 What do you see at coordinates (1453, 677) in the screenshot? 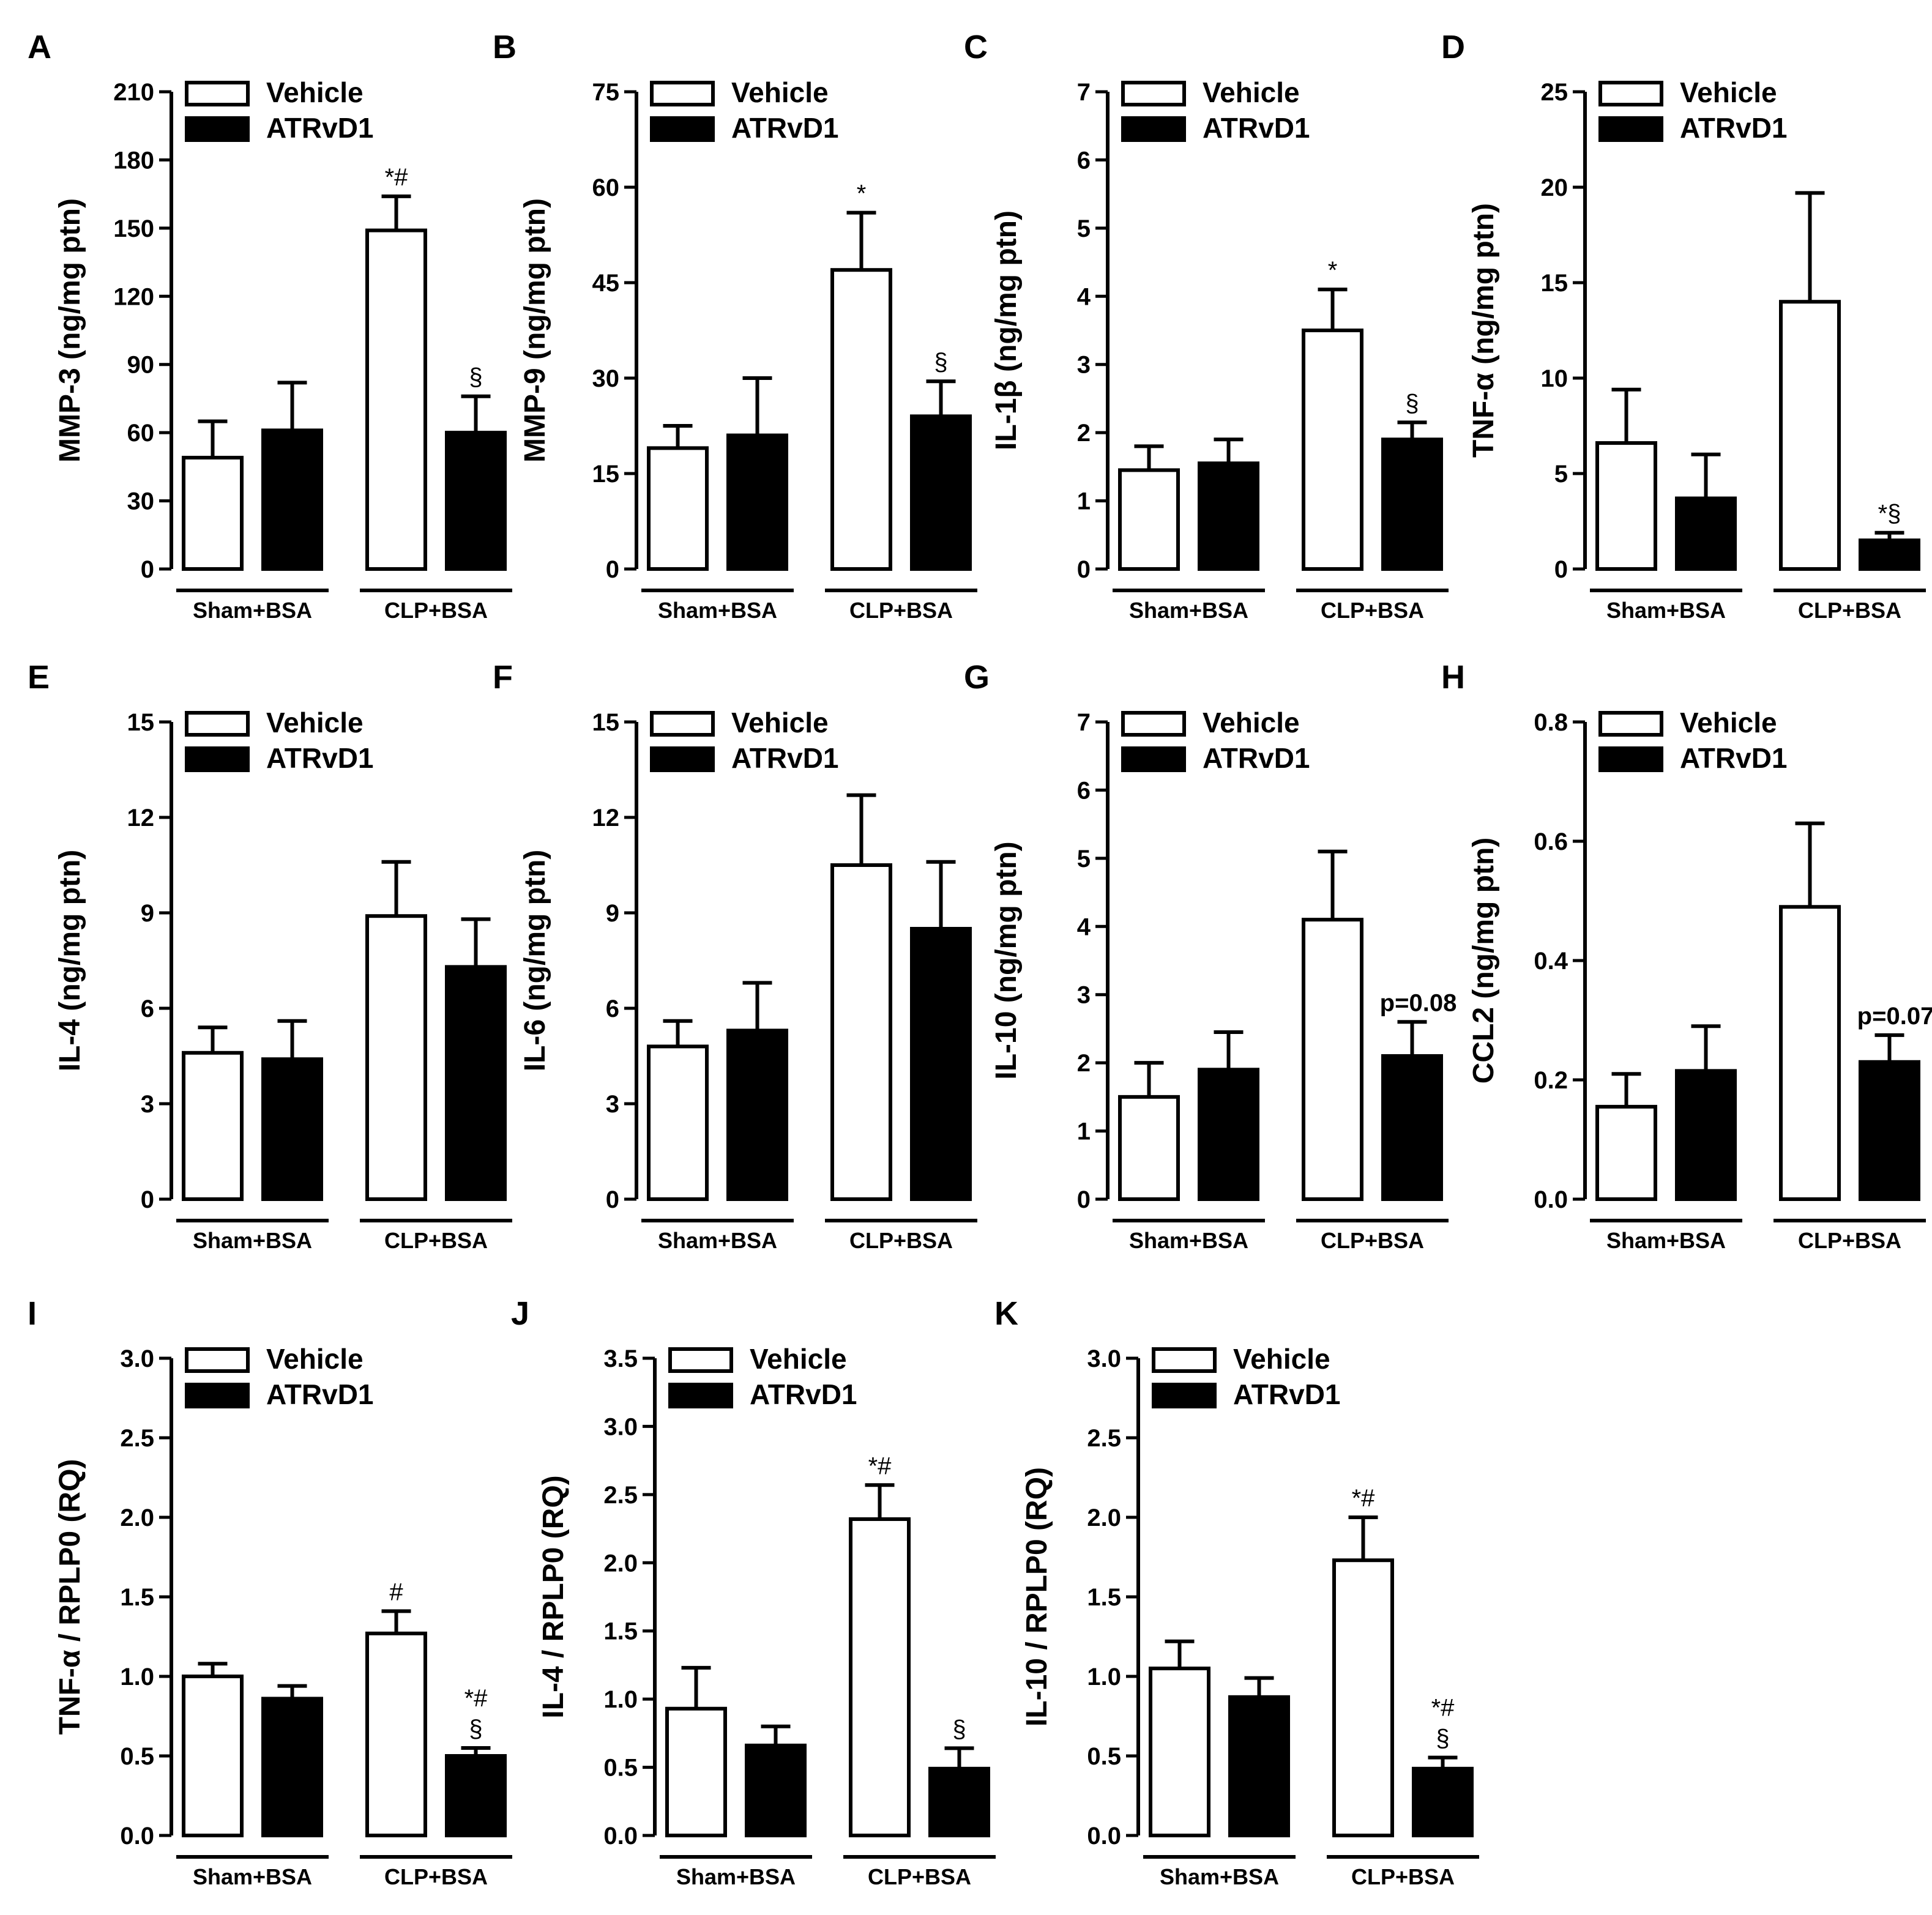
I see `panel-letter: H` at bounding box center [1453, 677].